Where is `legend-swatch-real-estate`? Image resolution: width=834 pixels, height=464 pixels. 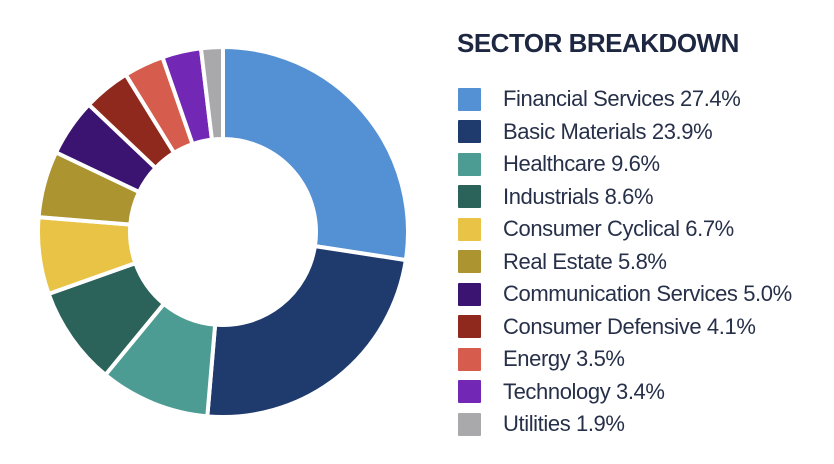 legend-swatch-real-estate is located at coordinates (469, 261).